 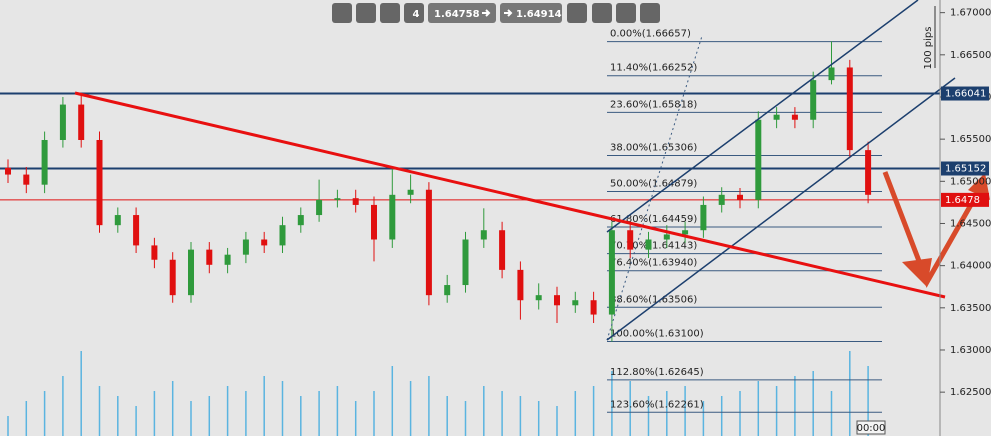 I want to click on timeframe-label: 4, so click(x=416, y=14).